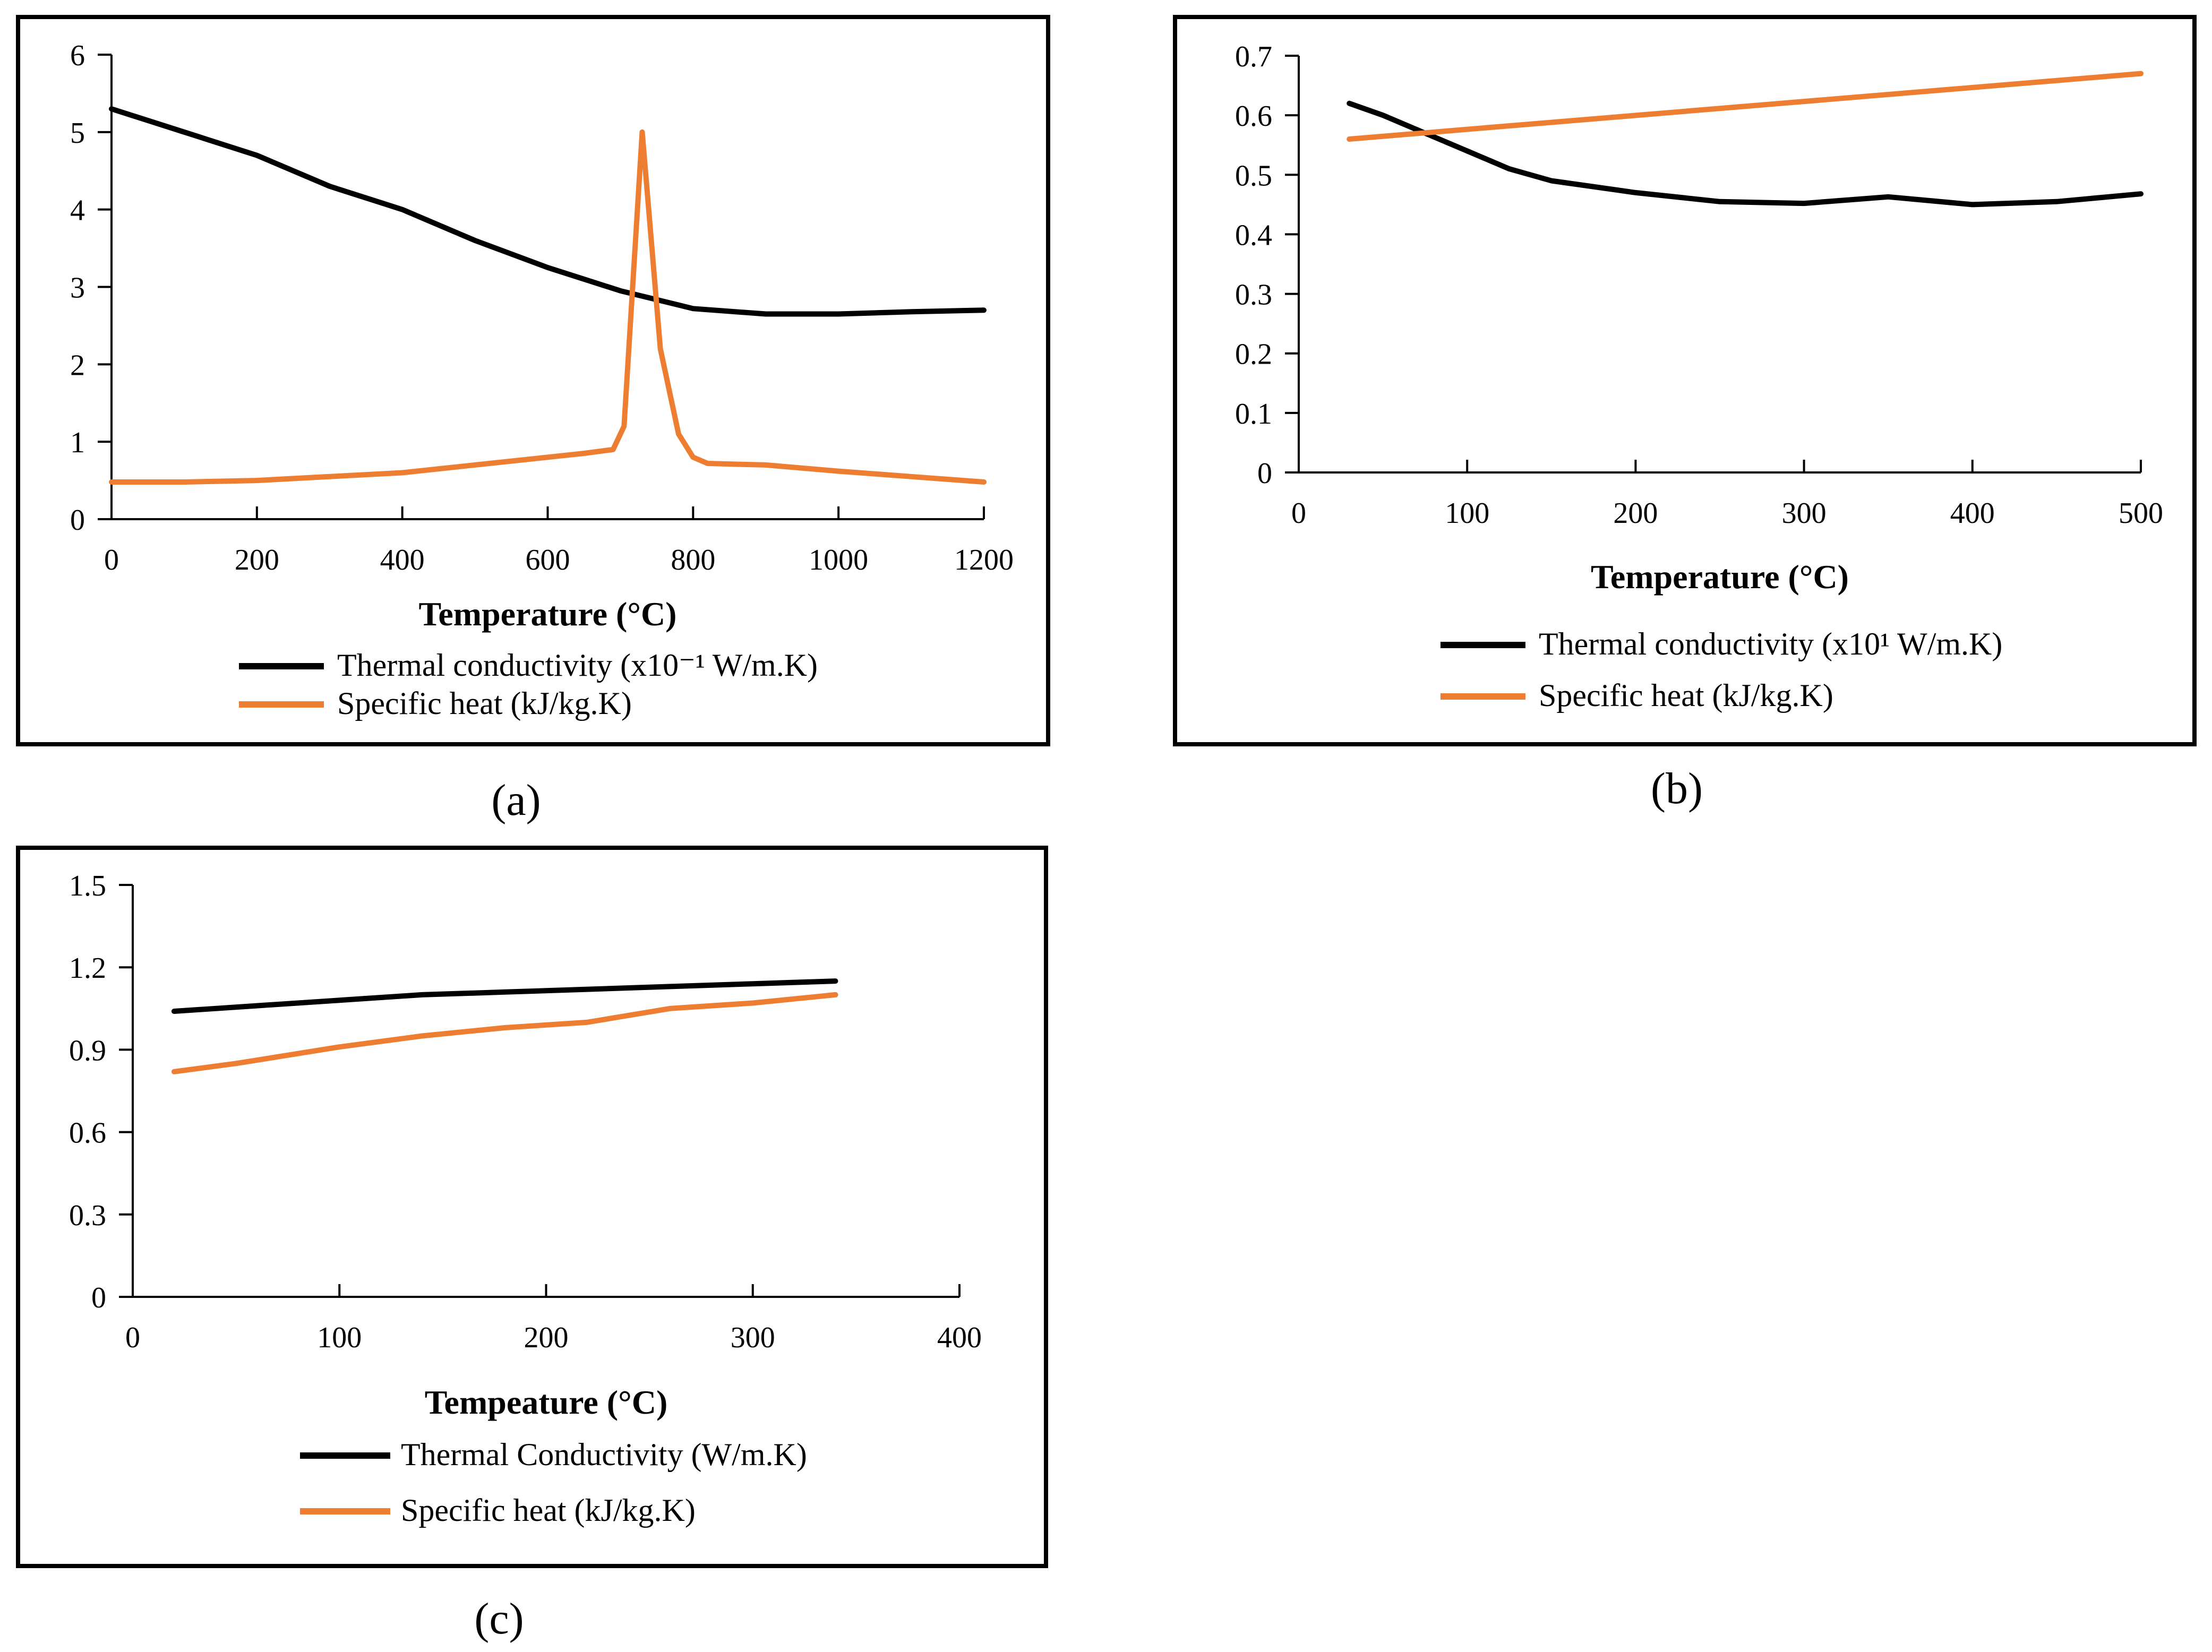  What do you see at coordinates (1253, 414) in the screenshot?
I see `y-tick-label: 0.1` at bounding box center [1253, 414].